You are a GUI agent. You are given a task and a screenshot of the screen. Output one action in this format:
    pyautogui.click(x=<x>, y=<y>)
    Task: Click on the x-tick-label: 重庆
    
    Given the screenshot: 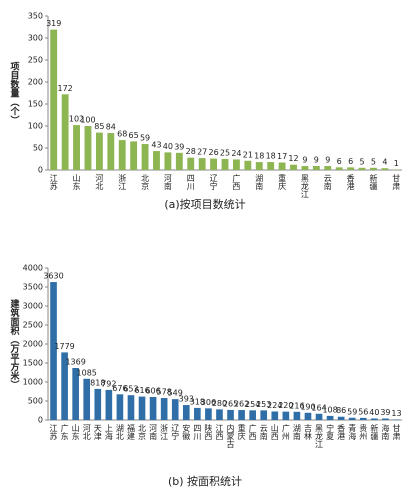 What is the action you would take?
    pyautogui.click(x=282, y=182)
    